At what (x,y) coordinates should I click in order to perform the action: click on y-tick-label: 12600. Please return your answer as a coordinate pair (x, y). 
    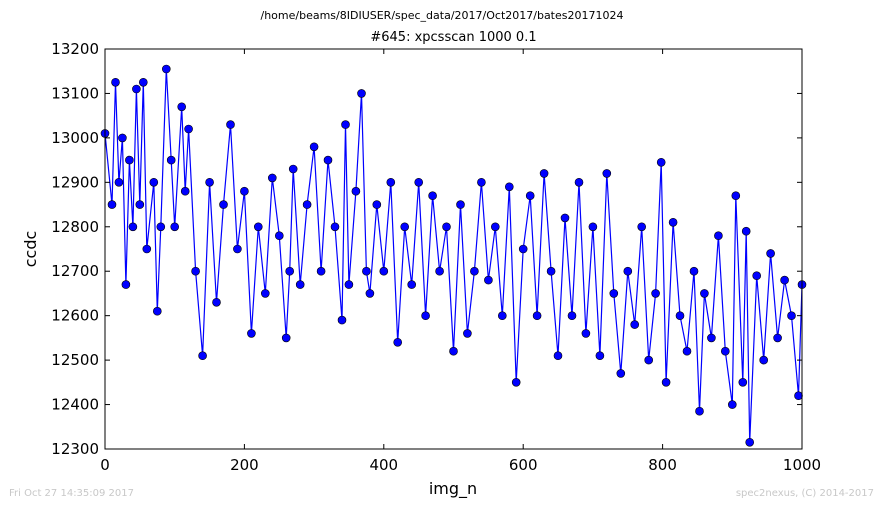
    Looking at the image, I should click on (75, 316).